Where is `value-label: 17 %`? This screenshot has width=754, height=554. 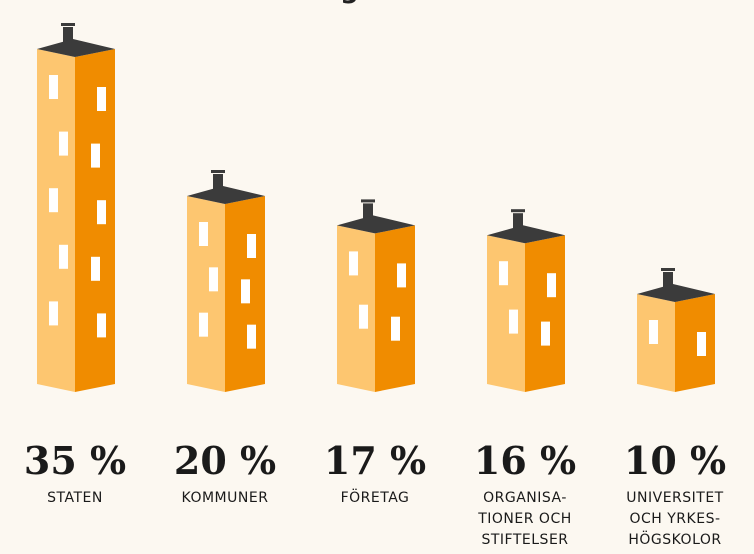
value-label: 17 % is located at coordinates (375, 460).